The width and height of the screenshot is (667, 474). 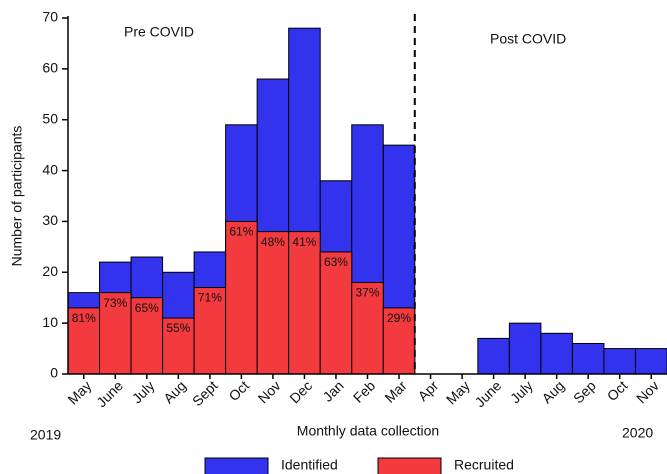 What do you see at coordinates (84, 318) in the screenshot?
I see `value-label: 81%` at bounding box center [84, 318].